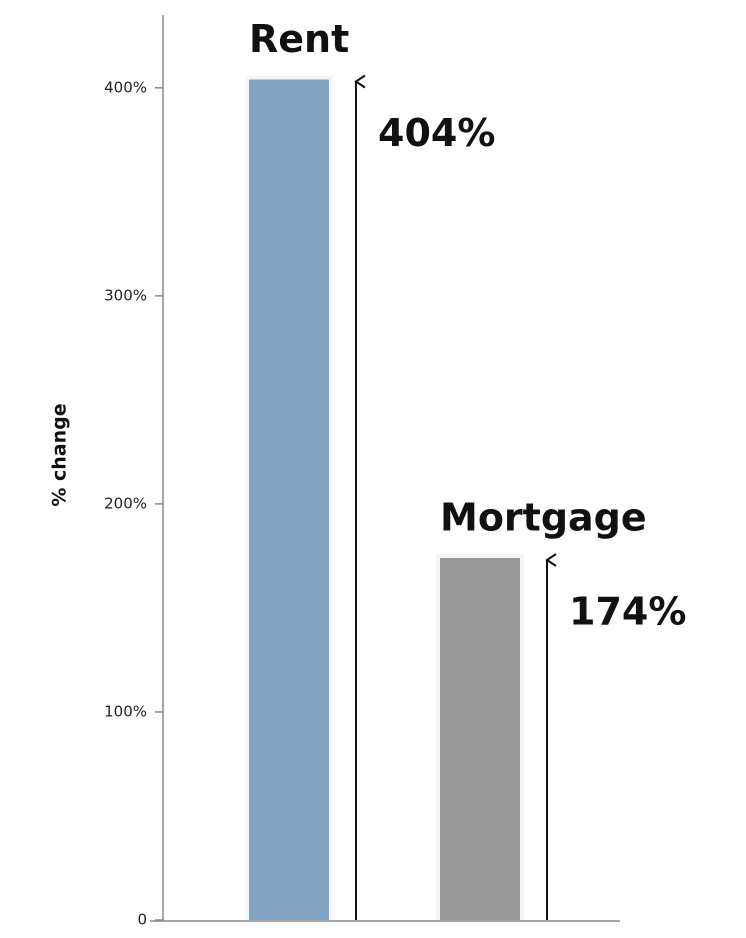 Image resolution: width=746 pixels, height=938 pixels. What do you see at coordinates (299, 39) in the screenshot?
I see `category-label: Rent` at bounding box center [299, 39].